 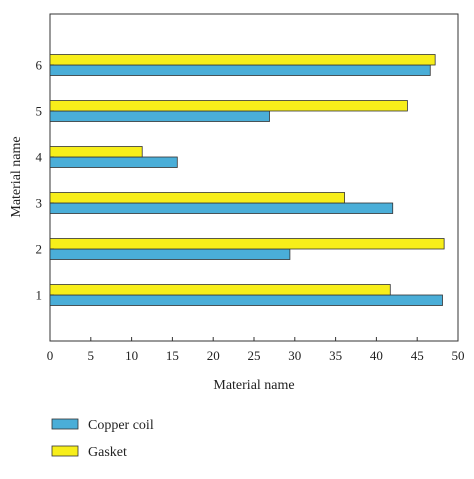 I want to click on x-tick-label: 40, so click(x=376, y=355).